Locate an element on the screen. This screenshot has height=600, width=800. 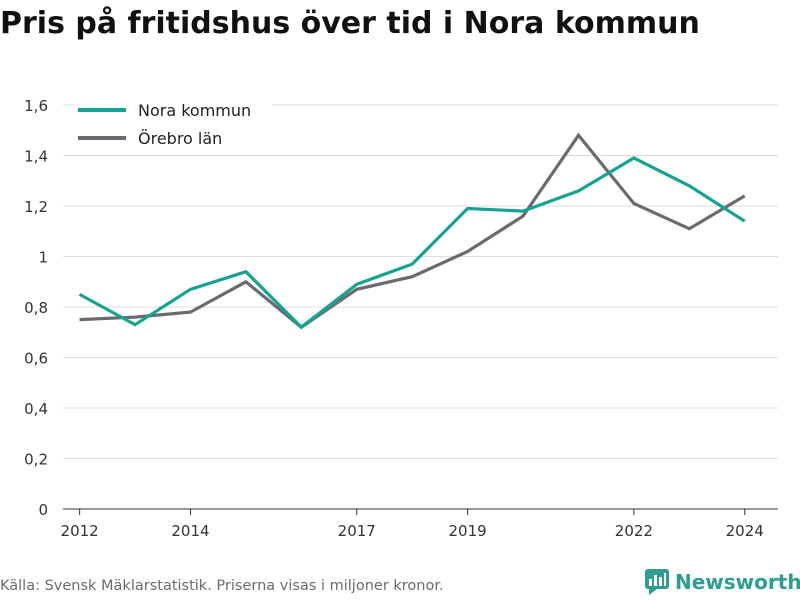
legend-label: Örebro län is located at coordinates (180, 138).